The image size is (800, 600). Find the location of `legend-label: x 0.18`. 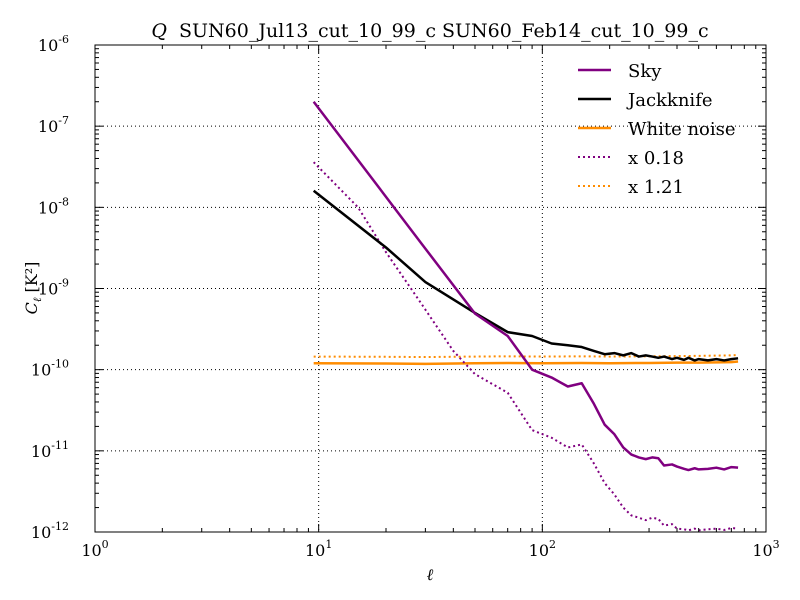

legend-label: x 0.18 is located at coordinates (656, 158).